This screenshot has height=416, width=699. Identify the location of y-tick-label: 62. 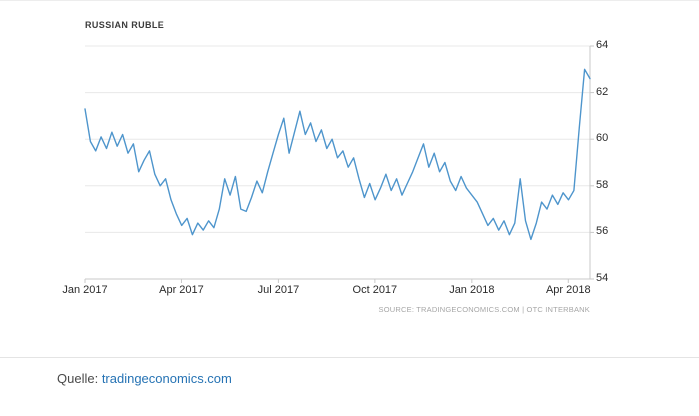
(602, 91).